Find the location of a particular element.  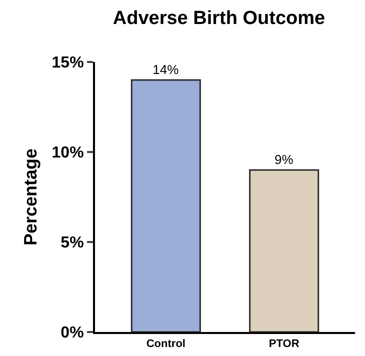

y-tick-label: 10% is located at coordinates (68, 153).